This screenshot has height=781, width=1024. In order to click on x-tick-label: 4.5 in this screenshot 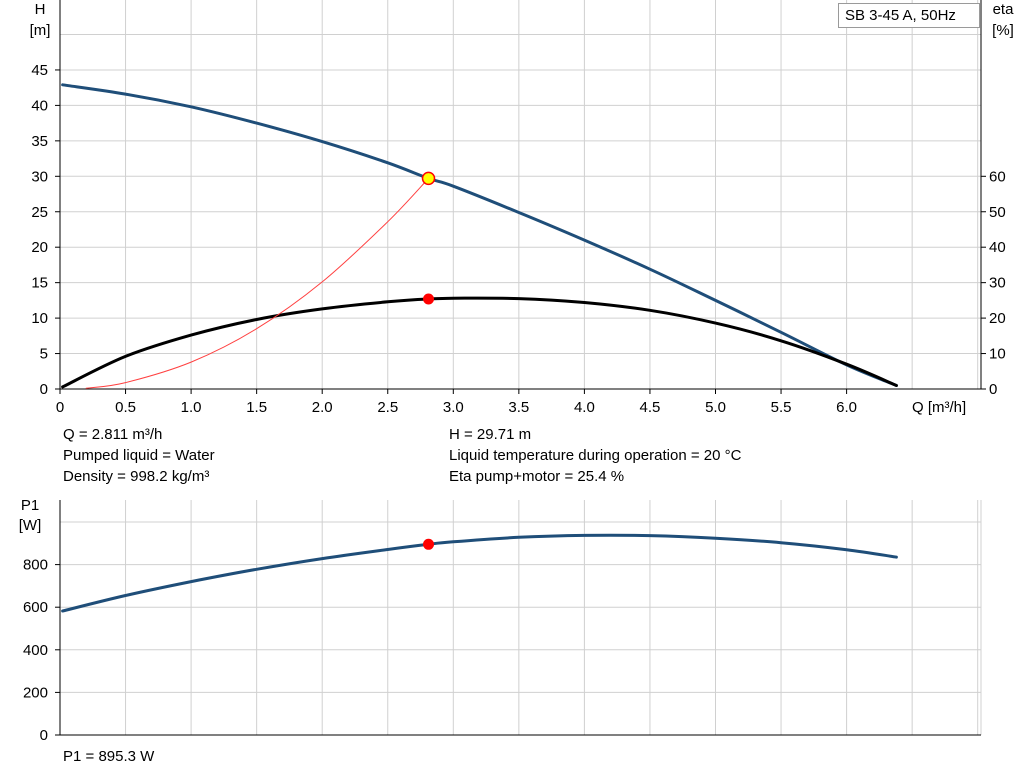, I will do `click(650, 407)`.